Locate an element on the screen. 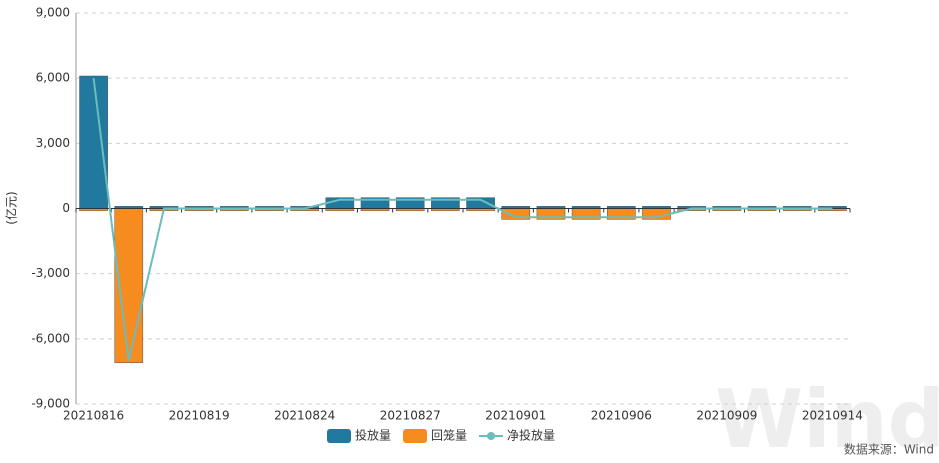  x-tick-label: 20210909 is located at coordinates (726, 416).